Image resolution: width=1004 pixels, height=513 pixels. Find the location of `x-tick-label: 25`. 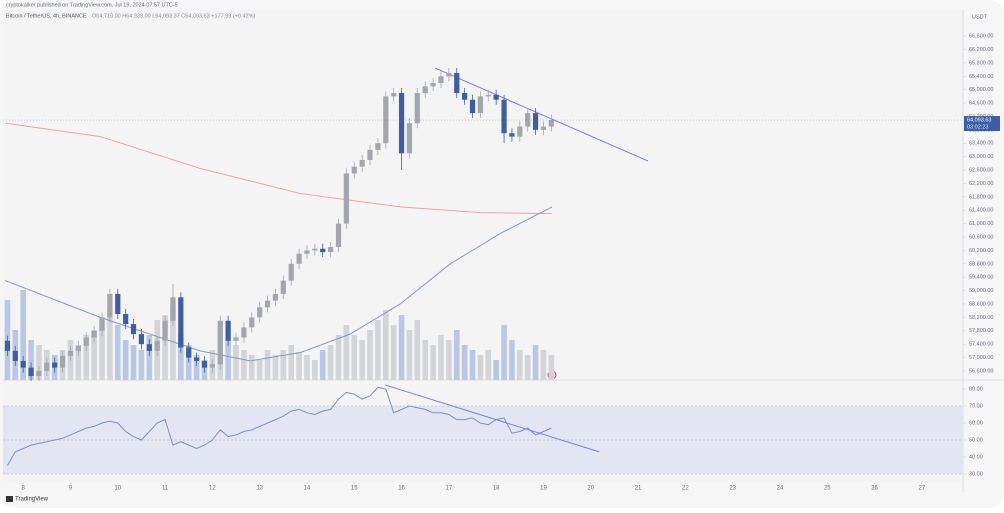

x-tick-label: 25 is located at coordinates (827, 489).